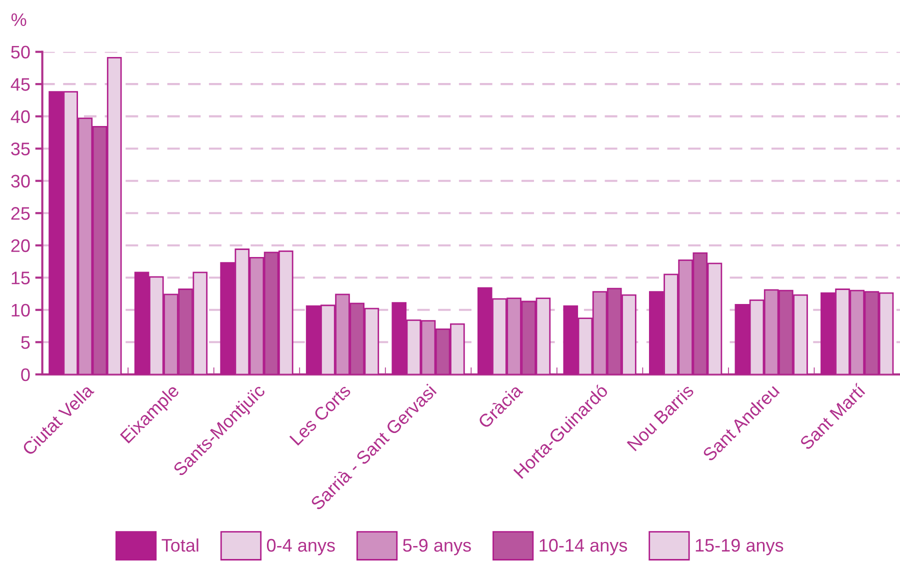  Describe the element at coordinates (21, 310) in the screenshot. I see `y-tick-label: 10` at that location.